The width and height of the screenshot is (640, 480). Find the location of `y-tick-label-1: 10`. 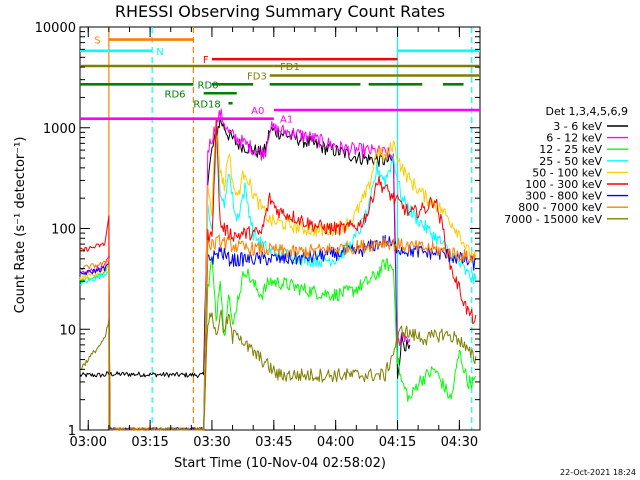

y-tick-label-1: 10 is located at coordinates (67, 330).